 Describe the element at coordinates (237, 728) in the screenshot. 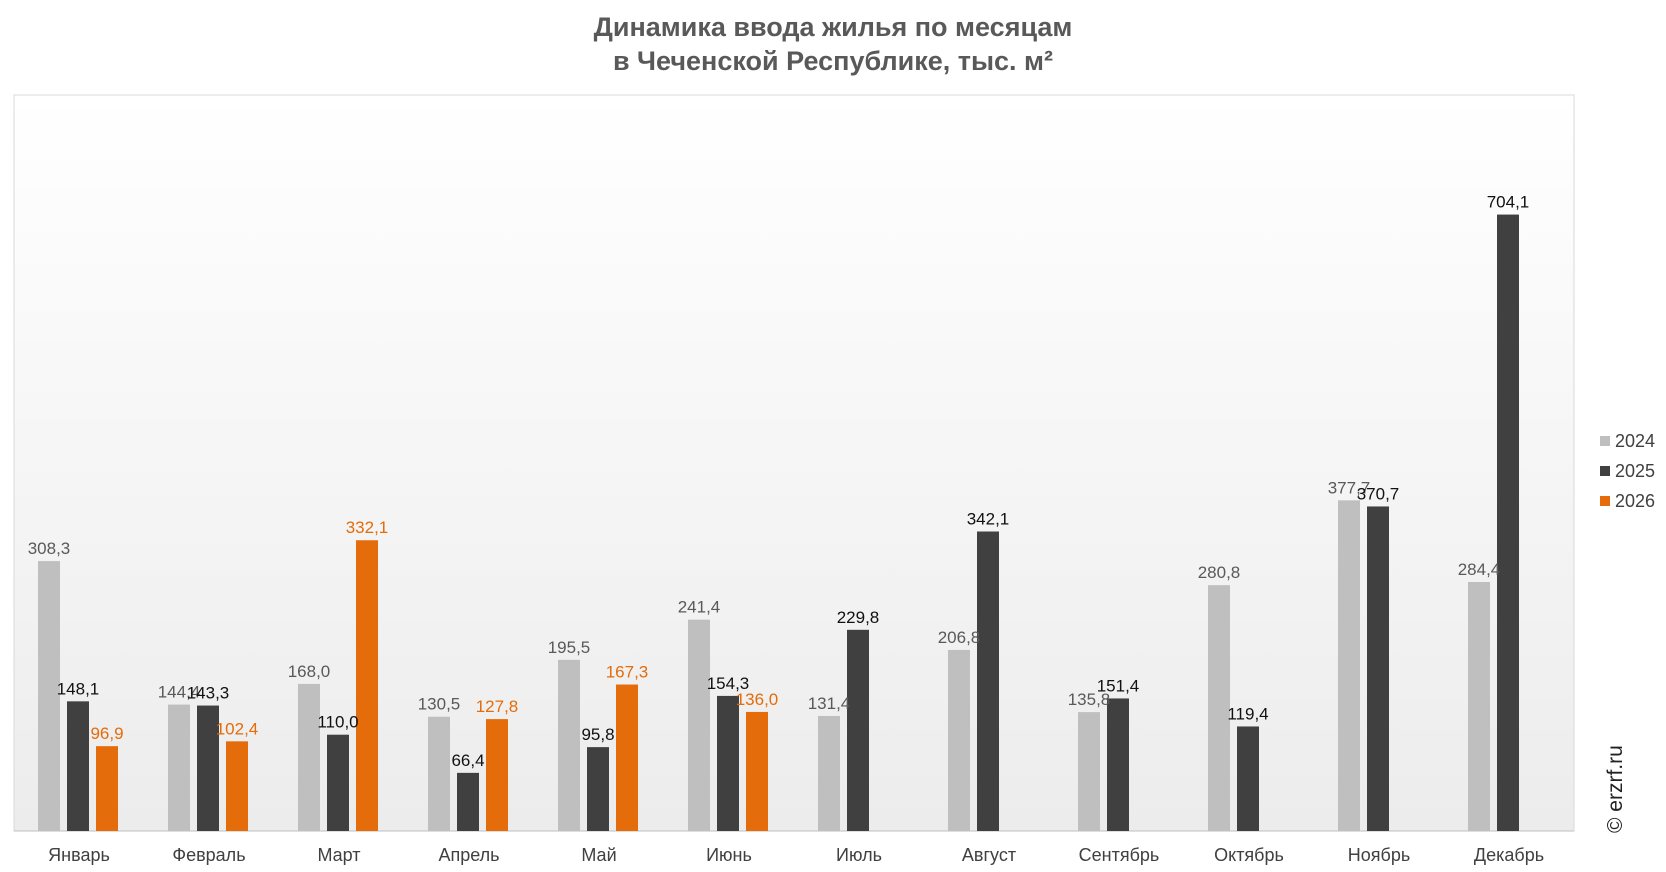

I see `data-label-2026-2: 102,4` at that location.